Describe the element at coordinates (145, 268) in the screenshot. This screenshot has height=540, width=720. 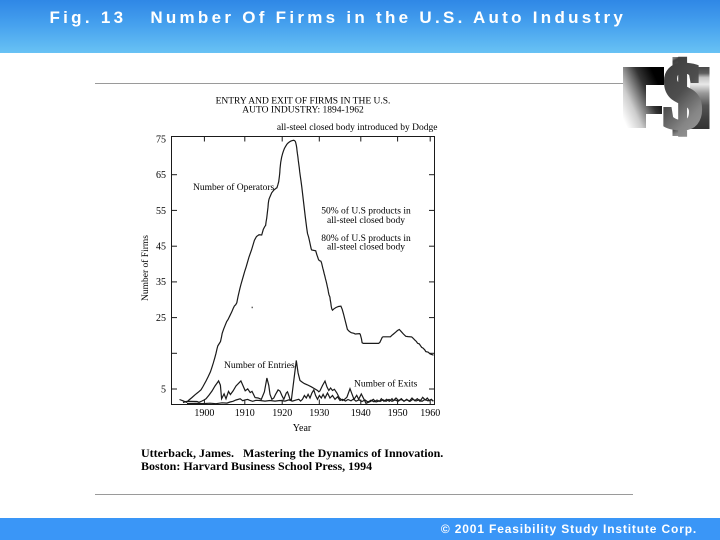
I see `svg-text: Number of Firms` at that location.